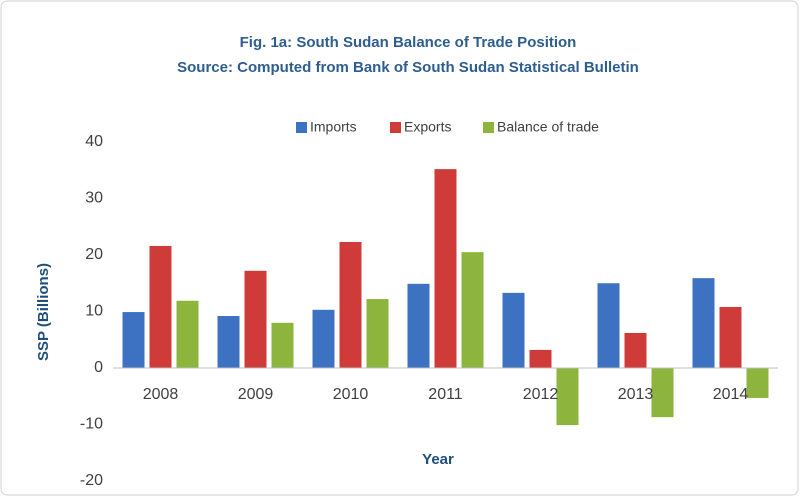  What do you see at coordinates (351, 394) in the screenshot?
I see `x-tick-label: 2010` at bounding box center [351, 394].